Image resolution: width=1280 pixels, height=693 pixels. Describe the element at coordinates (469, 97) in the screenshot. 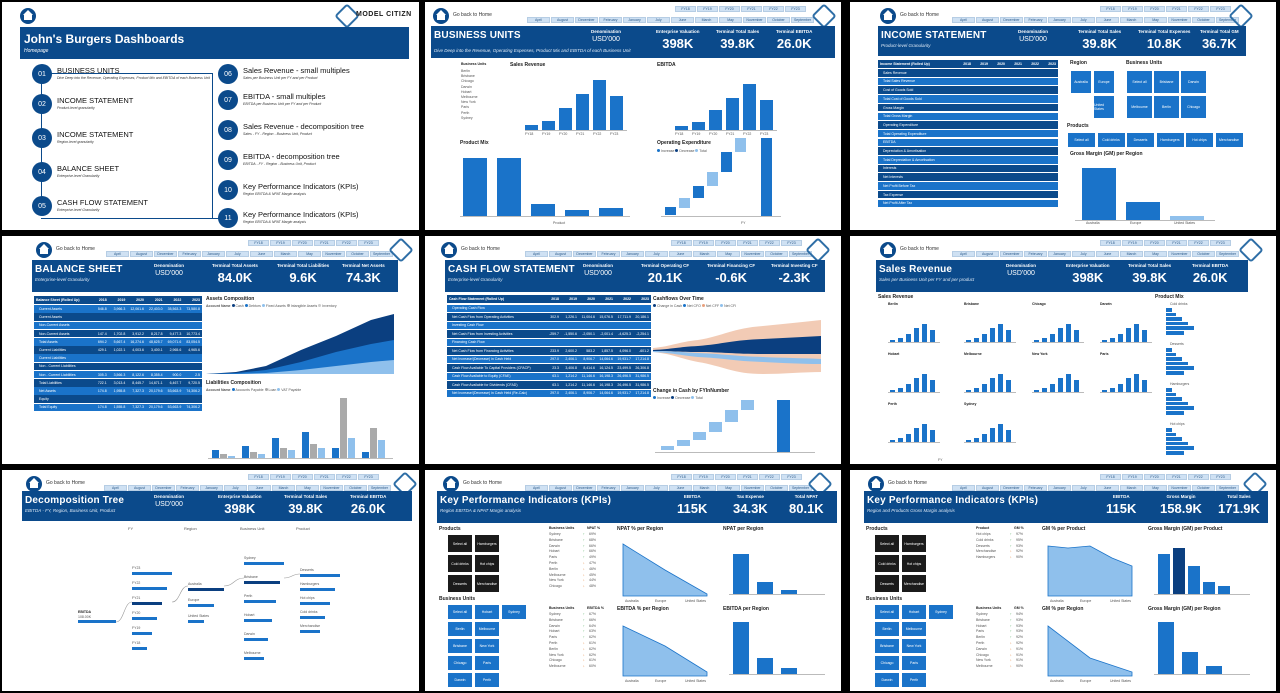

I see `bu-slicer-item: Melbourne` at that location.